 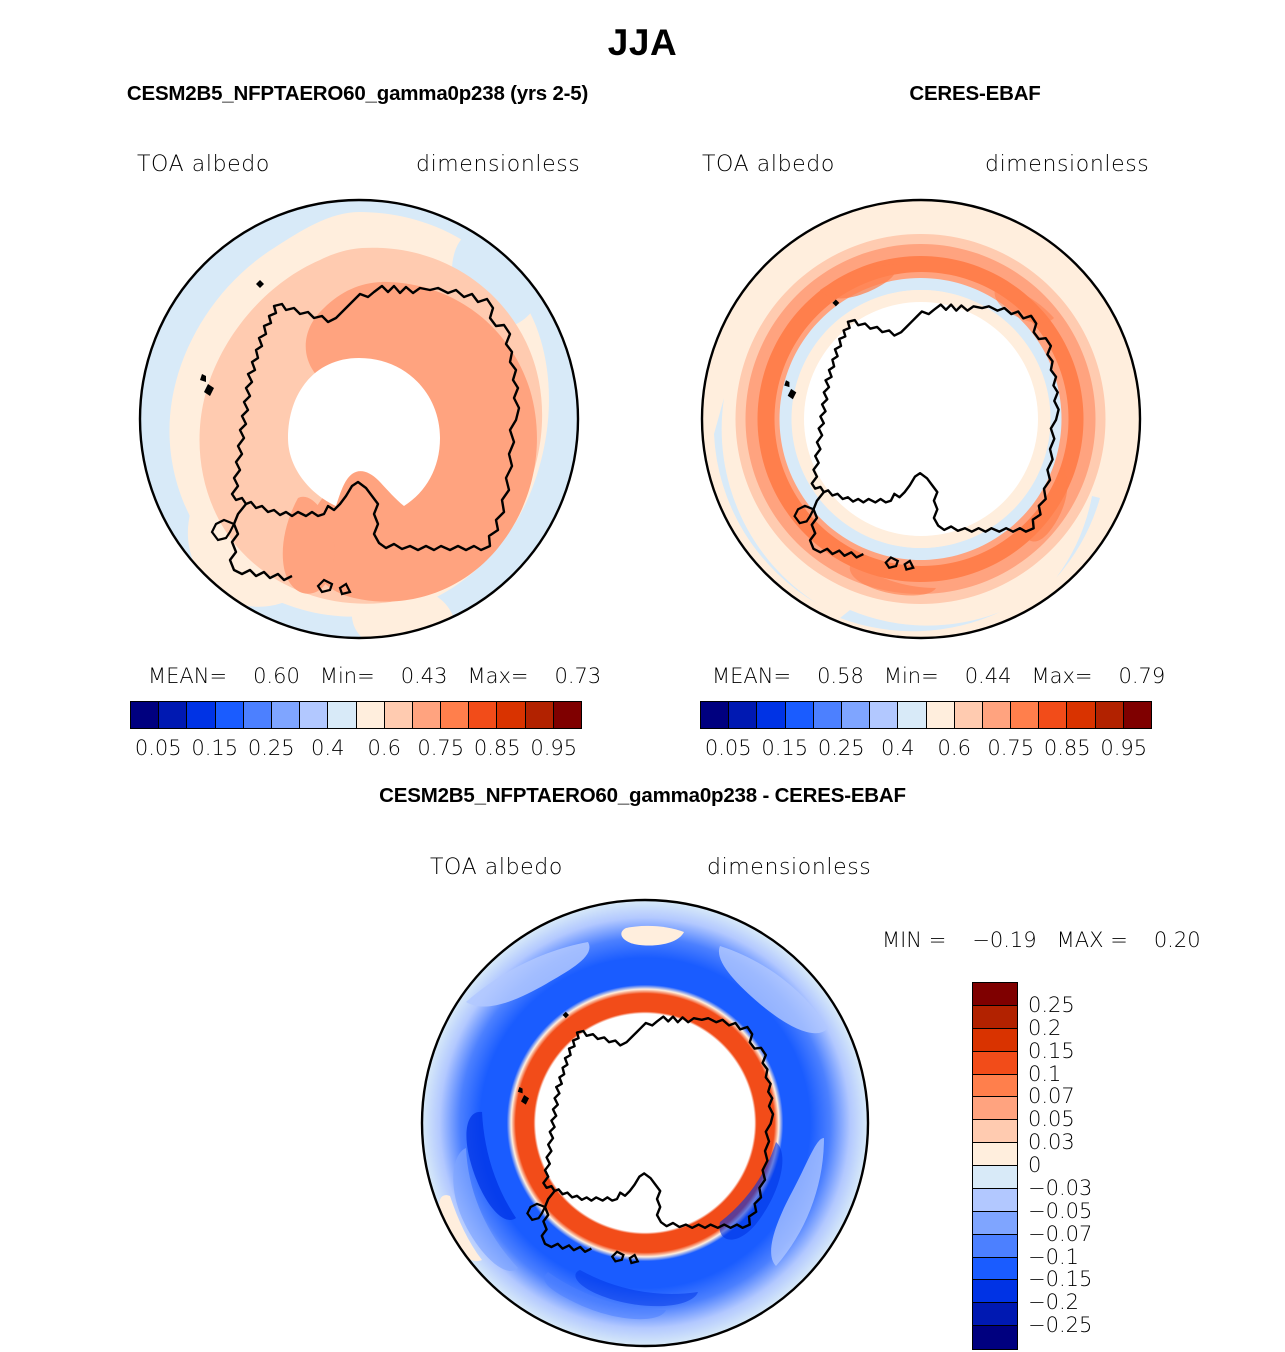 What do you see at coordinates (1062, 676) in the screenshot?
I see `max-label-obs: Max=` at bounding box center [1062, 676].